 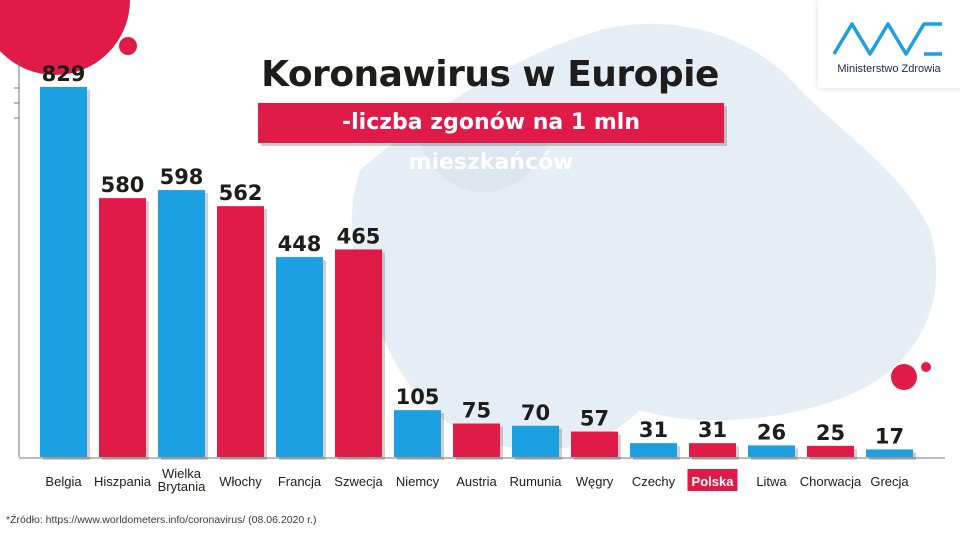 I want to click on bar-value-label: 448, so click(x=300, y=244).